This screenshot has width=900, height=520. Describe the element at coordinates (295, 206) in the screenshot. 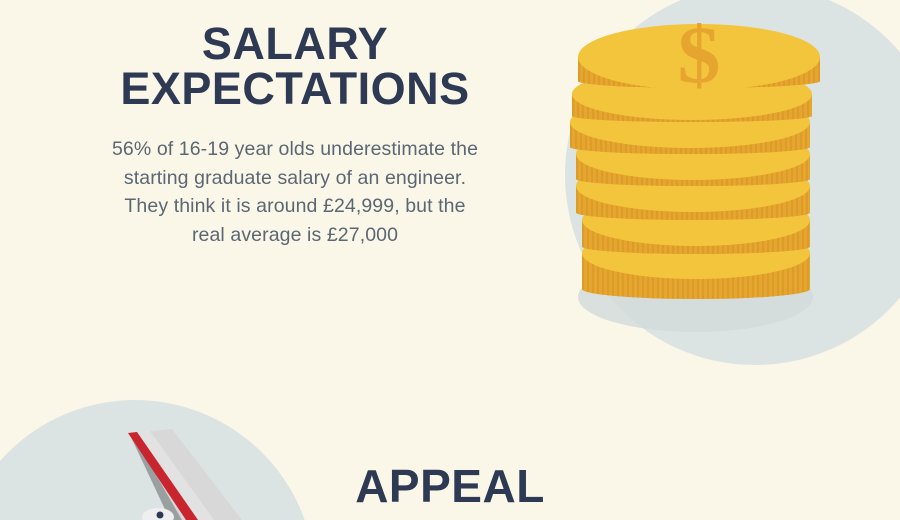

I see `body-line-3: They think it is around £24,999, but the` at that location.